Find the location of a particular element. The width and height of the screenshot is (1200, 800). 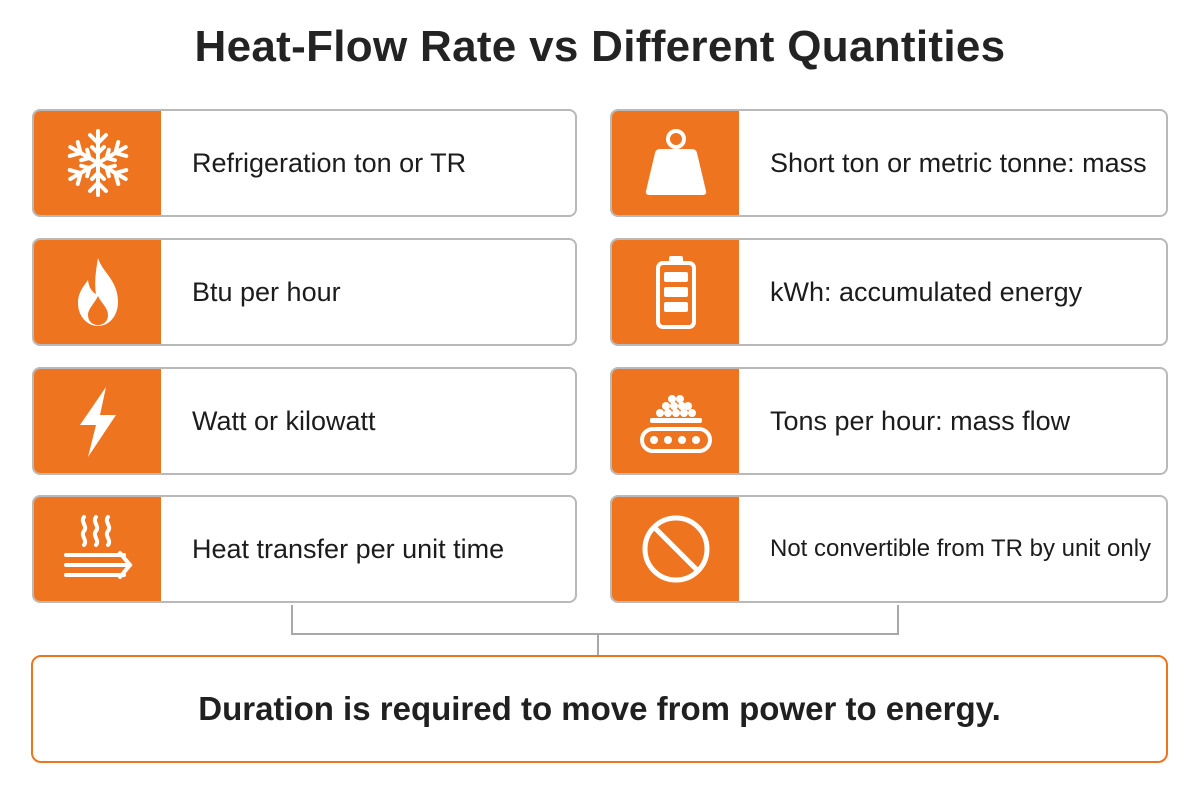

left-card-label: Heat transfer per unit time is located at coordinates (348, 548).